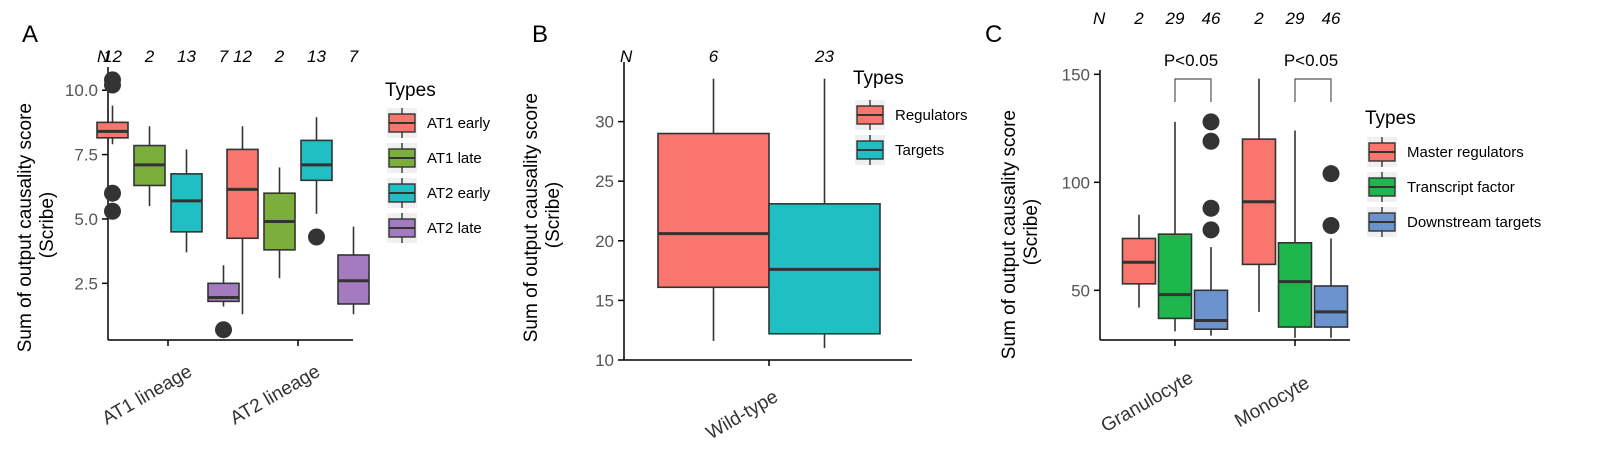 The height and width of the screenshot is (456, 1600). Describe the element at coordinates (824, 213) in the screenshot. I see `box-targets` at that location.